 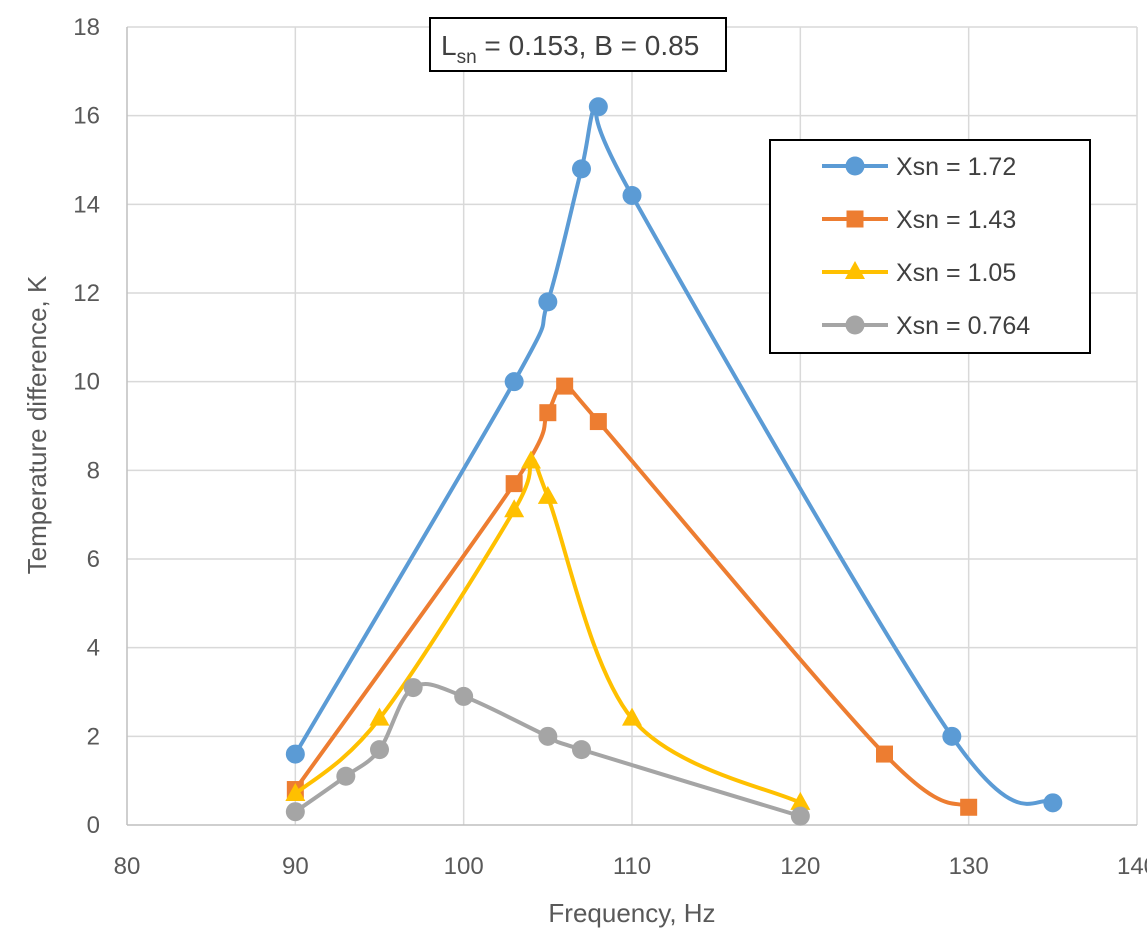 I want to click on y-tick-12: 12, so click(x=86, y=293).